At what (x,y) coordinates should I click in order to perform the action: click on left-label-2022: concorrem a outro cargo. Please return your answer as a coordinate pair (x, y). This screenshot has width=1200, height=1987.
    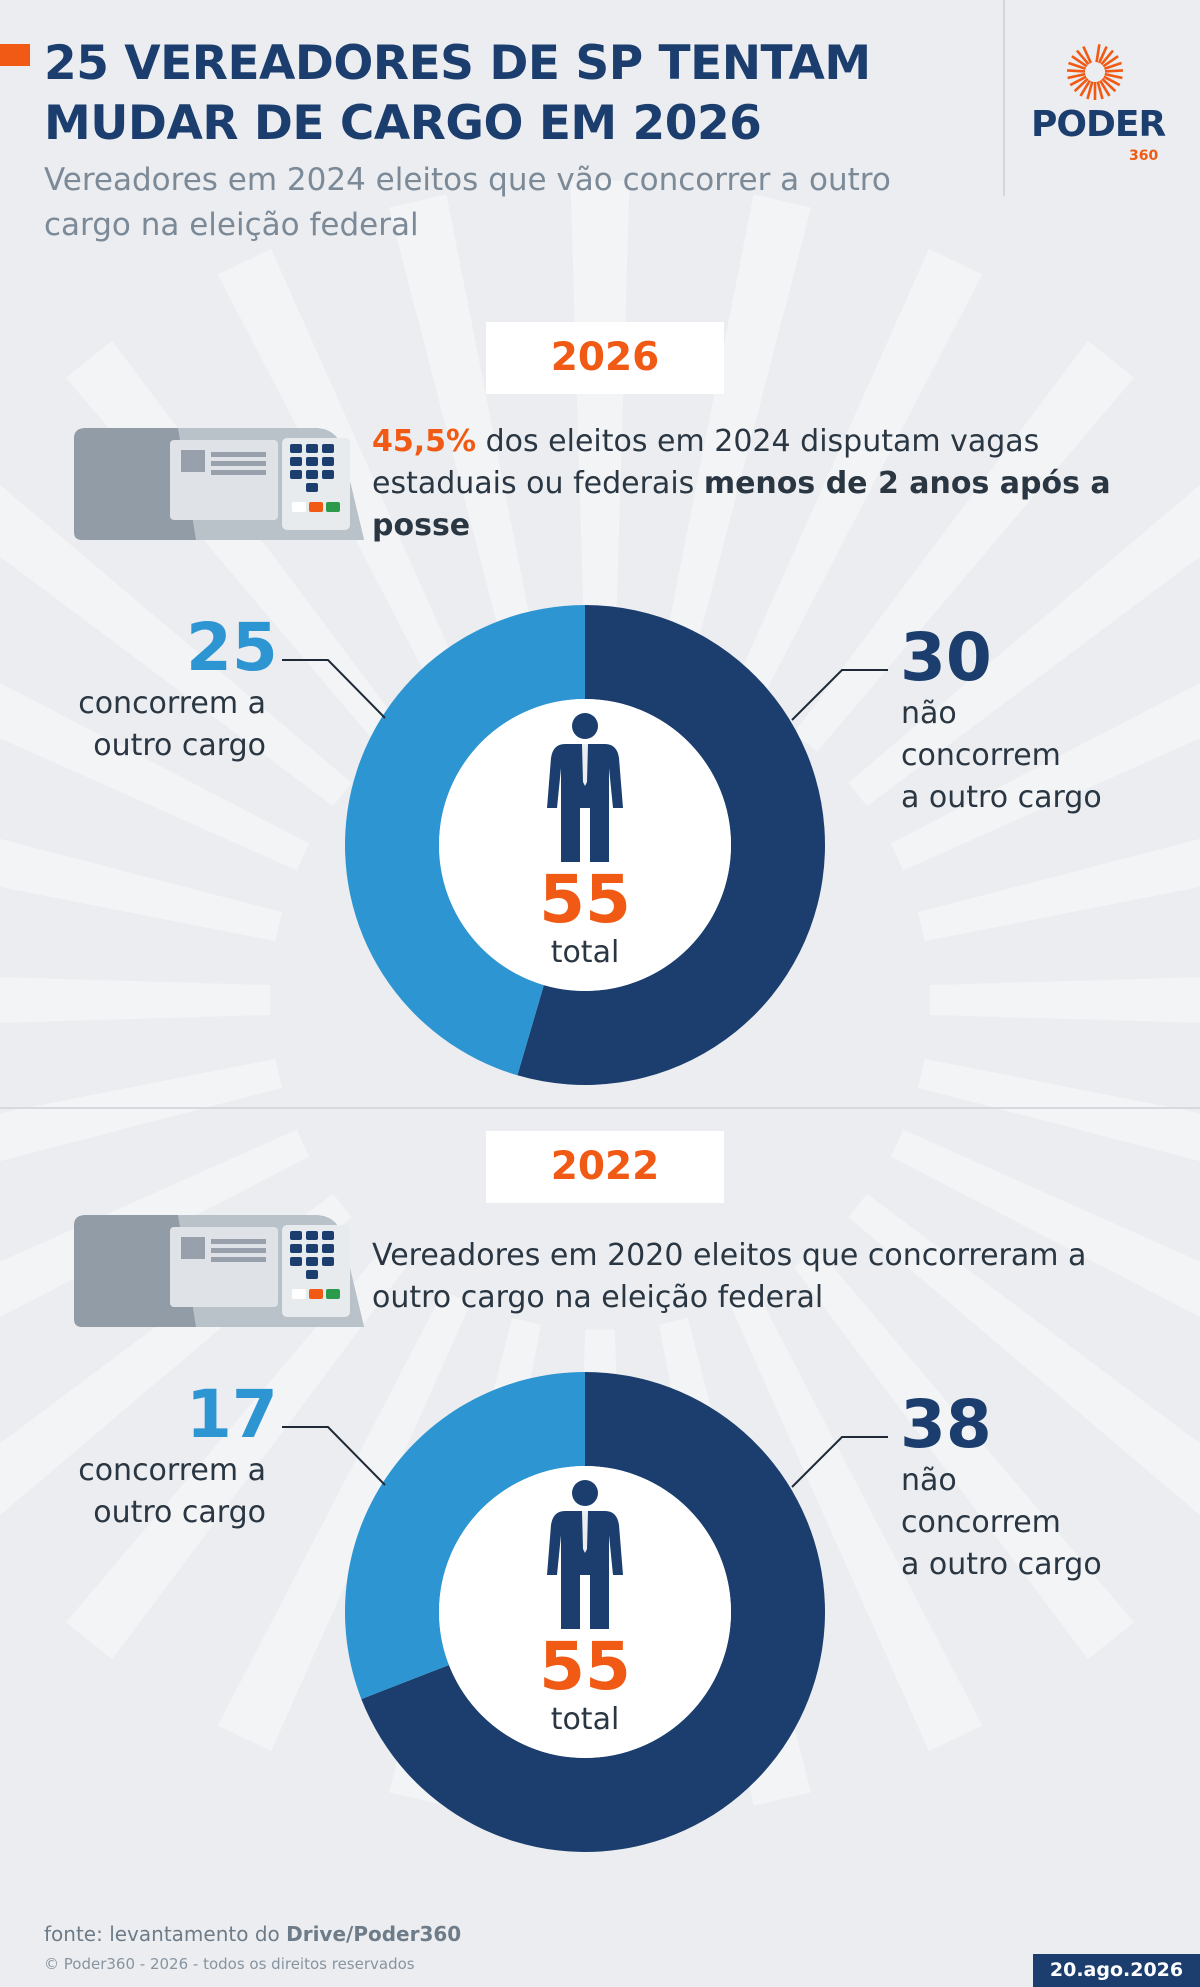
    Looking at the image, I should click on (153, 1492).